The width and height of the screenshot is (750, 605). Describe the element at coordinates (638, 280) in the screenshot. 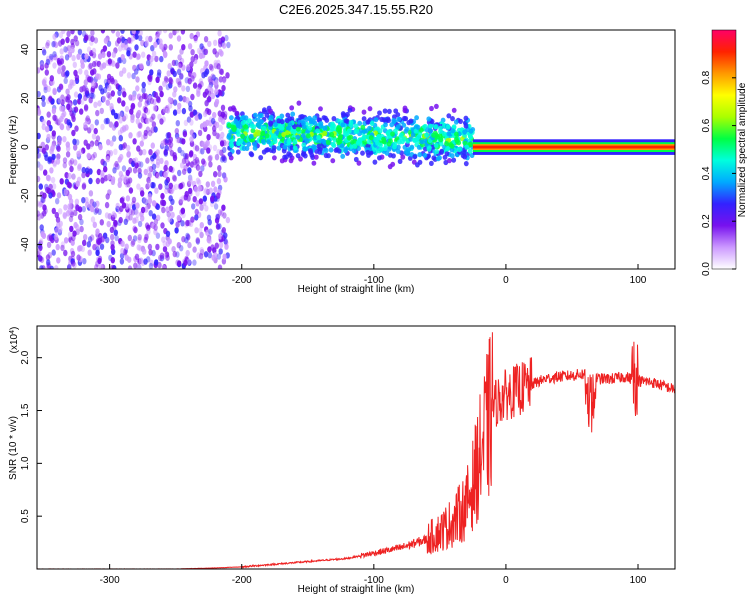

I see `spectrogram-x-tick-label: 100` at that location.